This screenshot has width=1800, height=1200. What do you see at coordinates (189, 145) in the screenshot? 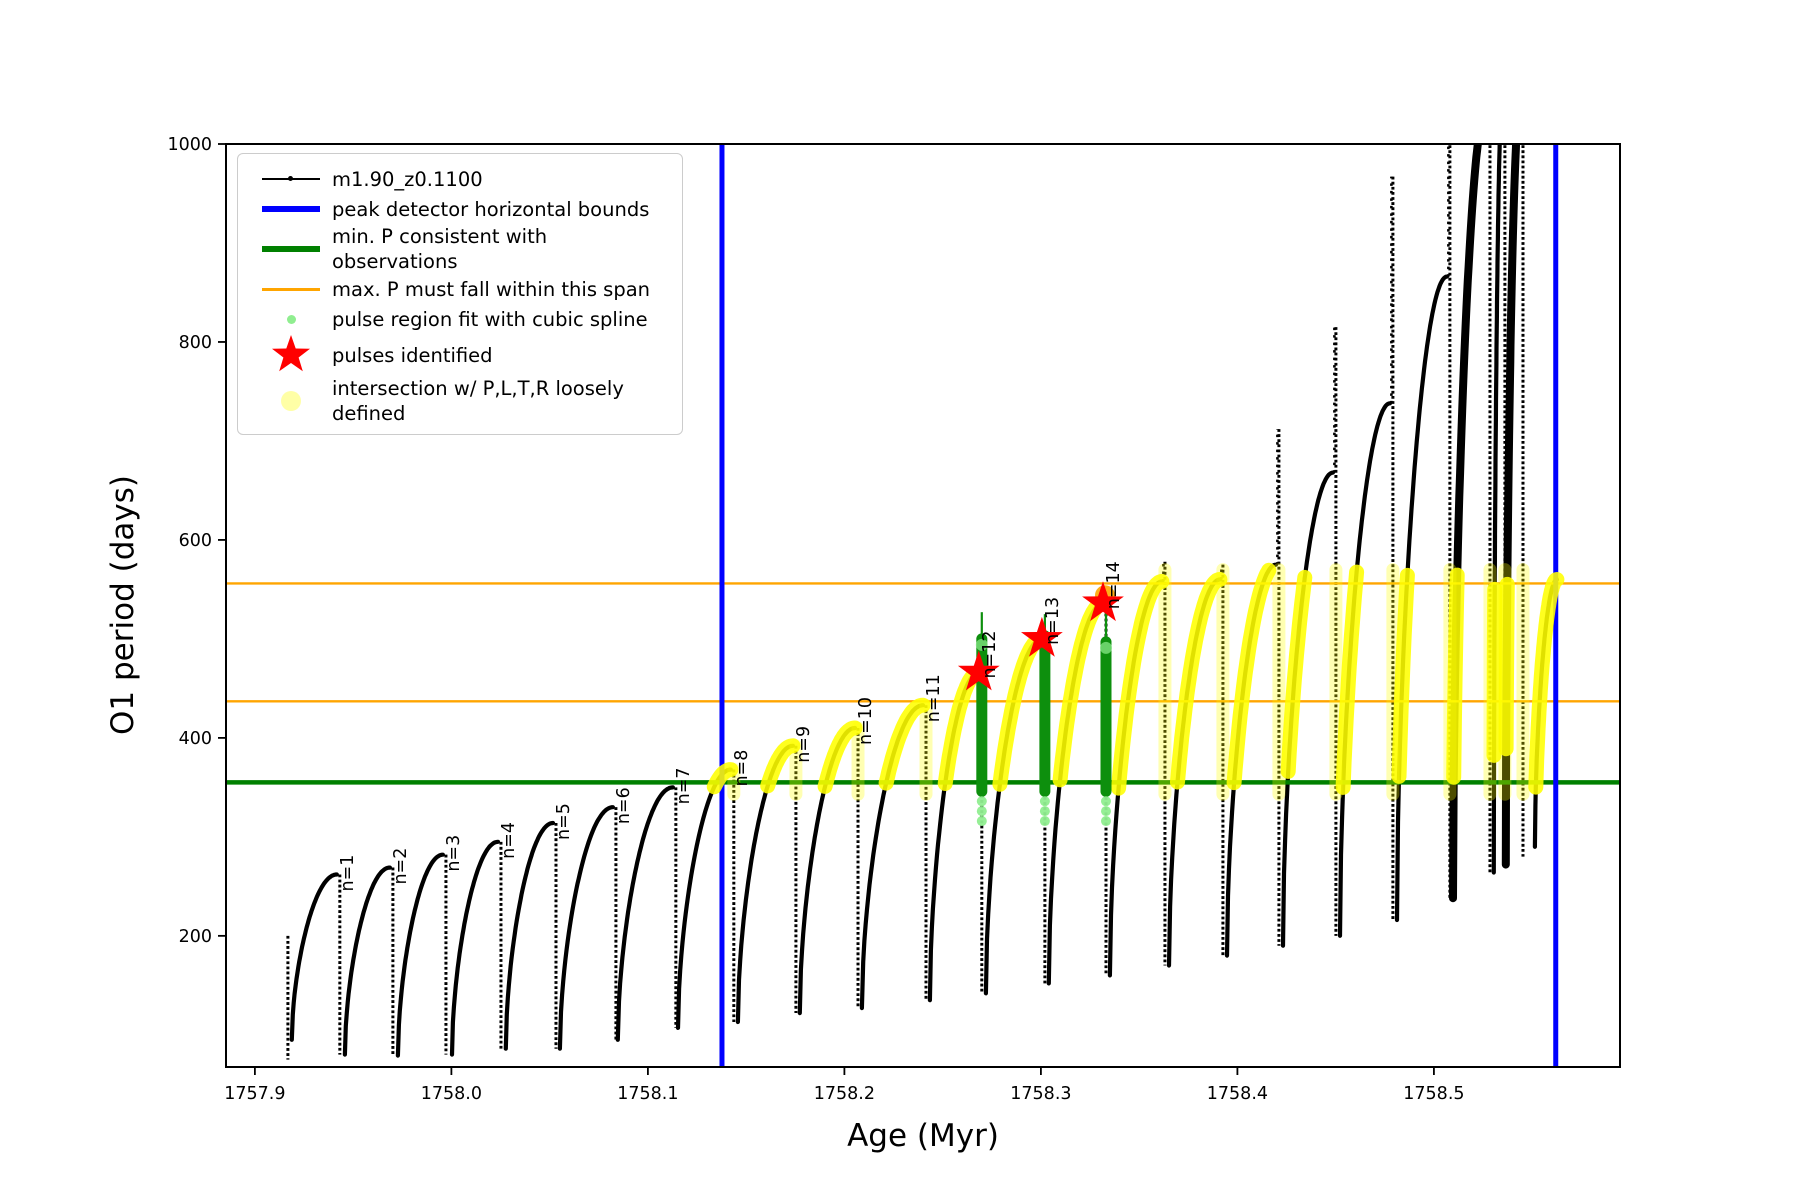
I see `y-tick-label: 1000` at bounding box center [189, 145].